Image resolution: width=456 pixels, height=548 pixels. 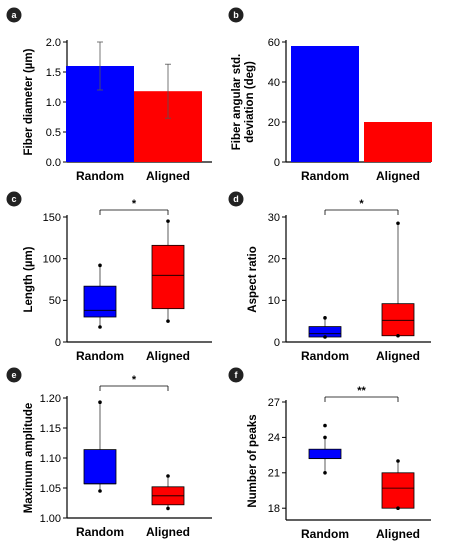 What do you see at coordinates (134, 380) in the screenshot?
I see `significance-label-e: *` at bounding box center [134, 380].